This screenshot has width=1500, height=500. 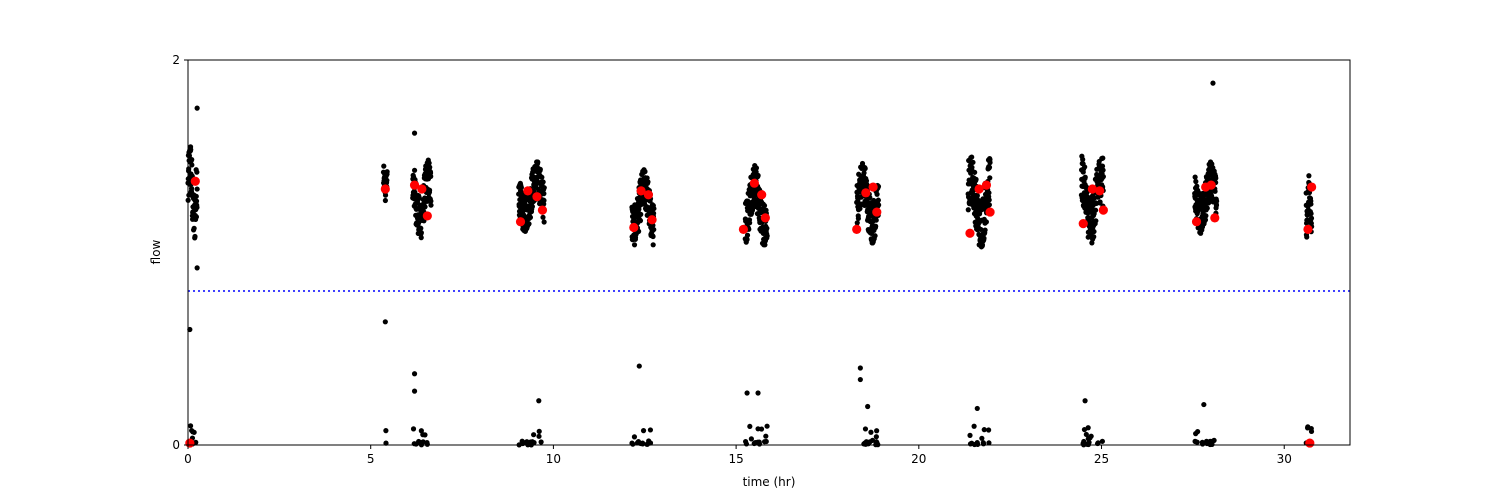 I want to click on x-tick-label: 30, so click(x=1284, y=459).